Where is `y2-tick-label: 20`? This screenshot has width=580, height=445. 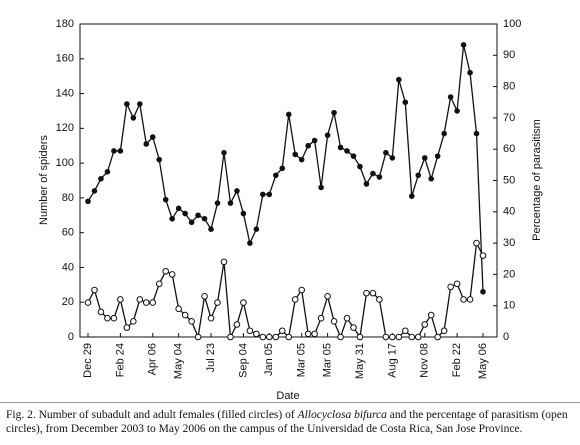 y2-tick-label: 20 is located at coordinates (509, 274).